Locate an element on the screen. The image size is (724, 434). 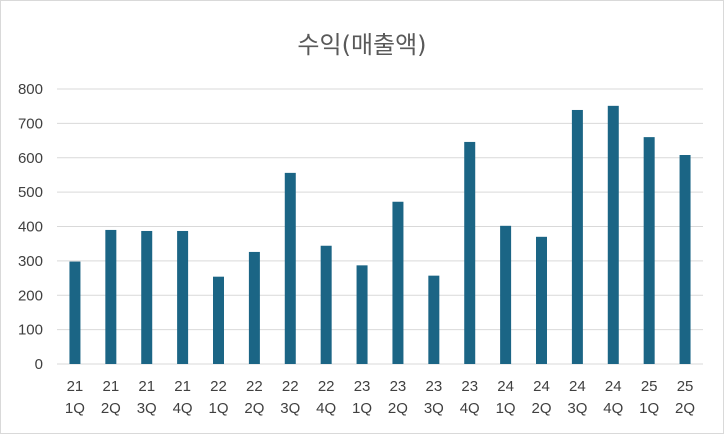
y-tick-label: 400 is located at coordinates (30, 227).